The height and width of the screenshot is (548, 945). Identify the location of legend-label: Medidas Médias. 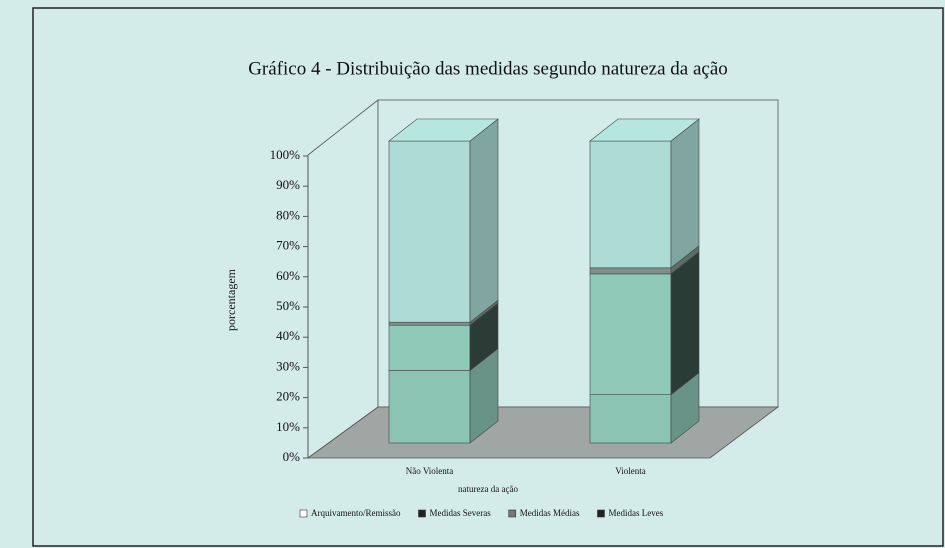
(550, 513).